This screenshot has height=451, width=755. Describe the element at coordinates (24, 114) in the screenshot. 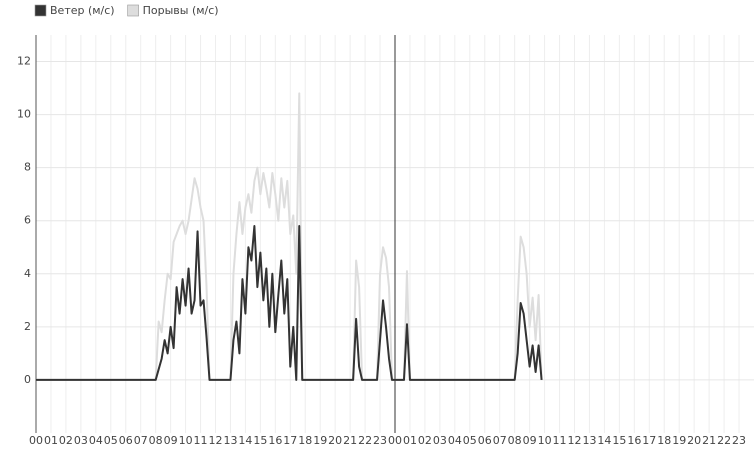

I see `y-tick-label: 10` at that location.